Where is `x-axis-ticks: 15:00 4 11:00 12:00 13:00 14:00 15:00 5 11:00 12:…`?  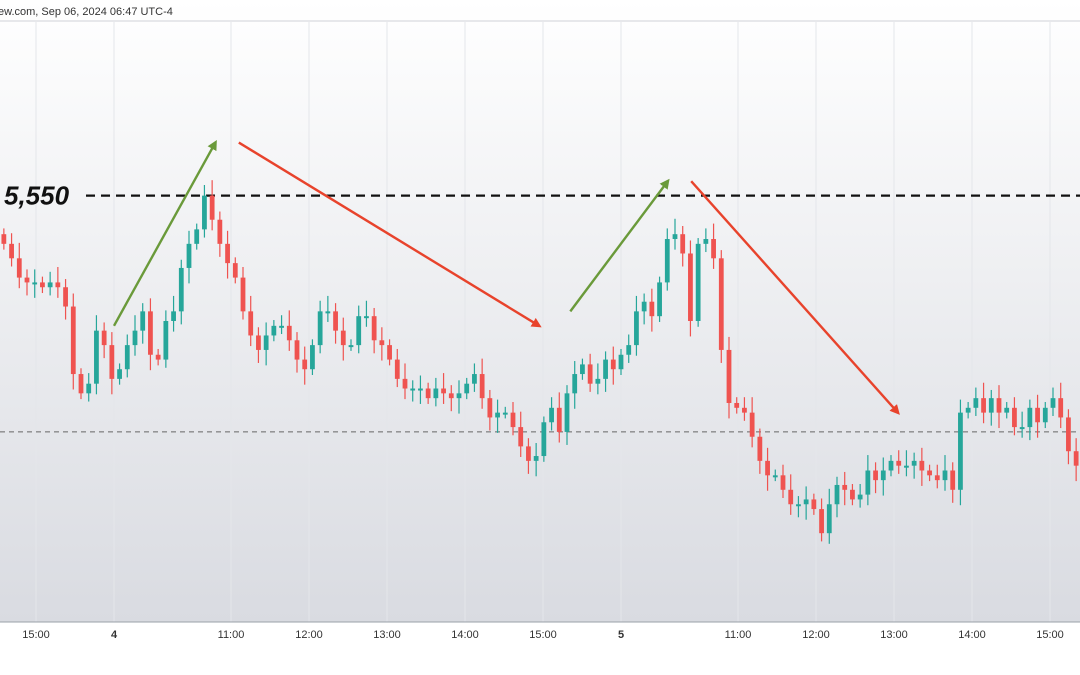
x-axis-ticks: 15:00 4 11:00 12:00 13:00 14:00 15:00 5 11:00 12:… is located at coordinates (543, 635).